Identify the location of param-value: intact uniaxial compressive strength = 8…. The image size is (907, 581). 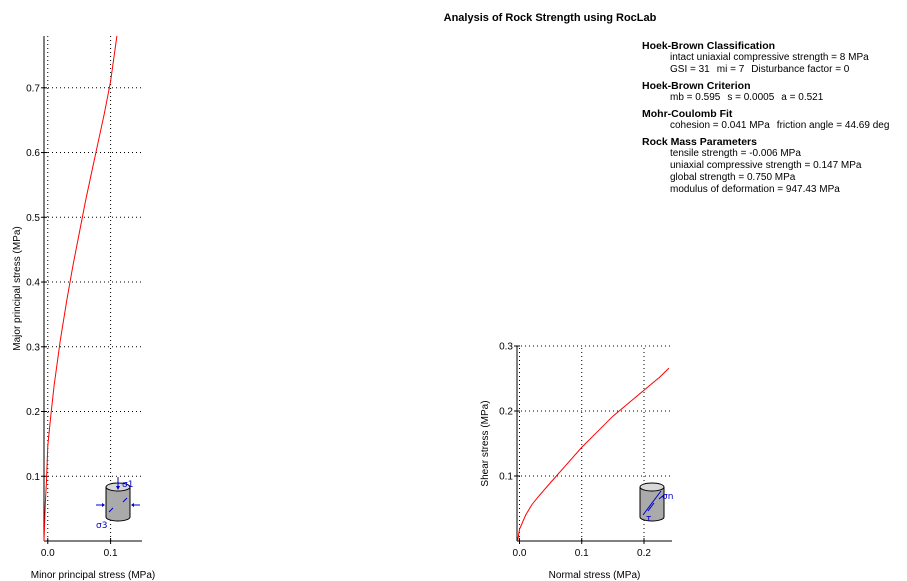
(769, 57).